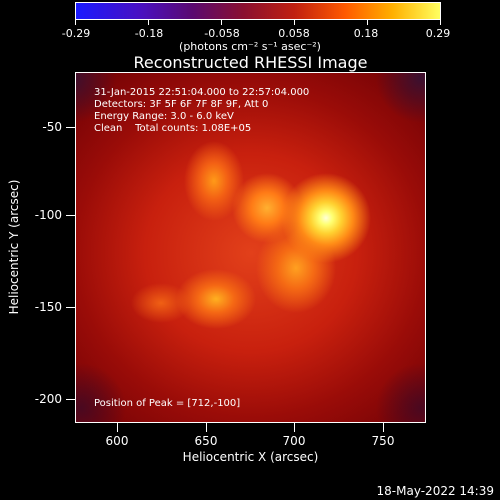 The image size is (500, 500). Describe the element at coordinates (202, 92) in the screenshot. I see `time-range-label: 31-Jan-2015 22:51:04.000 to 22:57:04.000` at that location.